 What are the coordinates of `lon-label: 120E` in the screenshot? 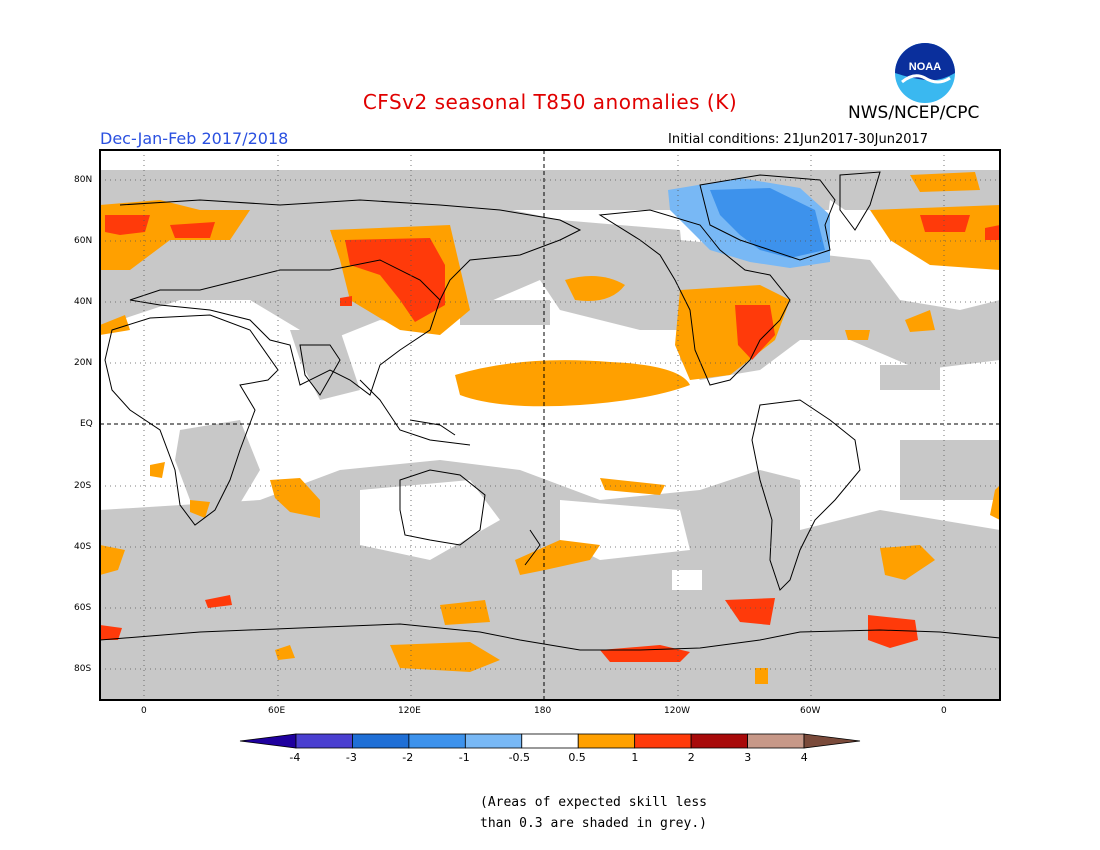 It's located at (409, 711).